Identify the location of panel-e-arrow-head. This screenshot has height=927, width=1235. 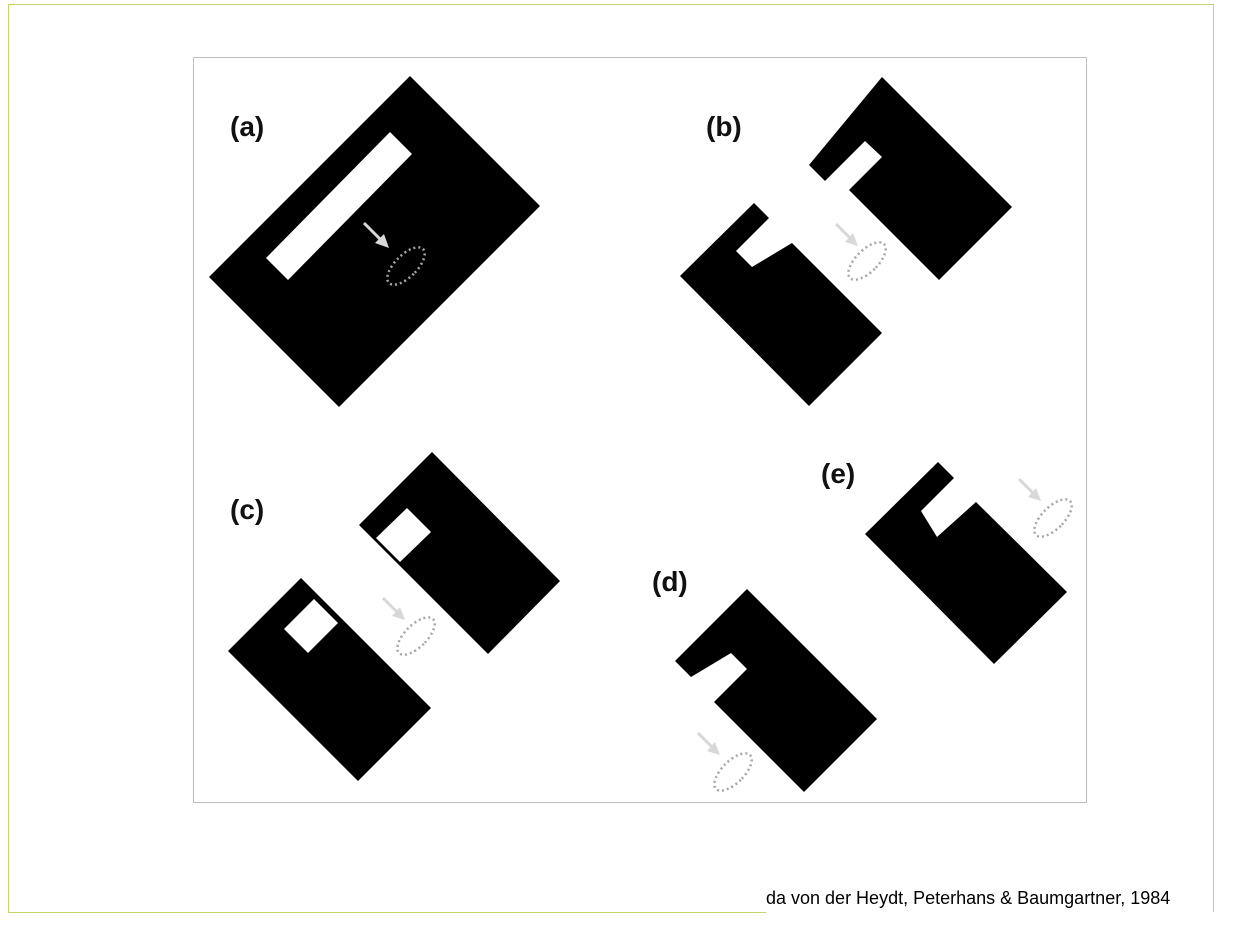
(1034, 494).